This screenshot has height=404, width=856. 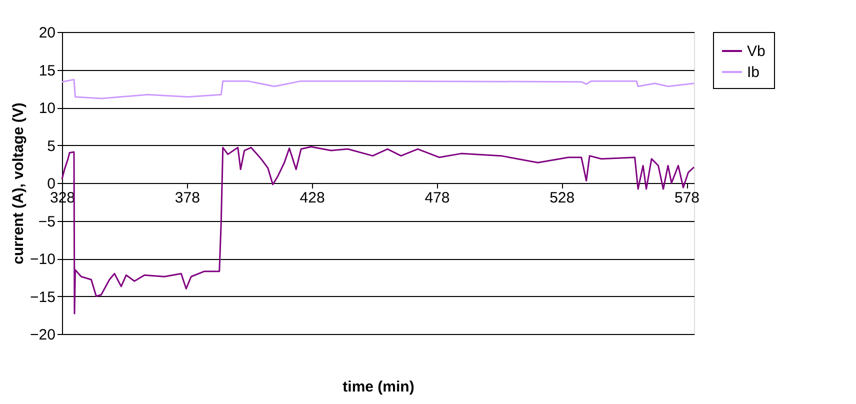 What do you see at coordinates (753, 72) in the screenshot?
I see `legend-label: Ib` at bounding box center [753, 72].